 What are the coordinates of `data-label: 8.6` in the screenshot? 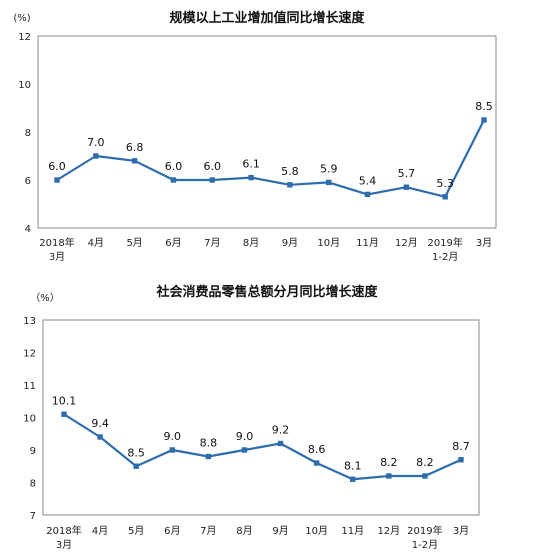 It's located at (317, 449).